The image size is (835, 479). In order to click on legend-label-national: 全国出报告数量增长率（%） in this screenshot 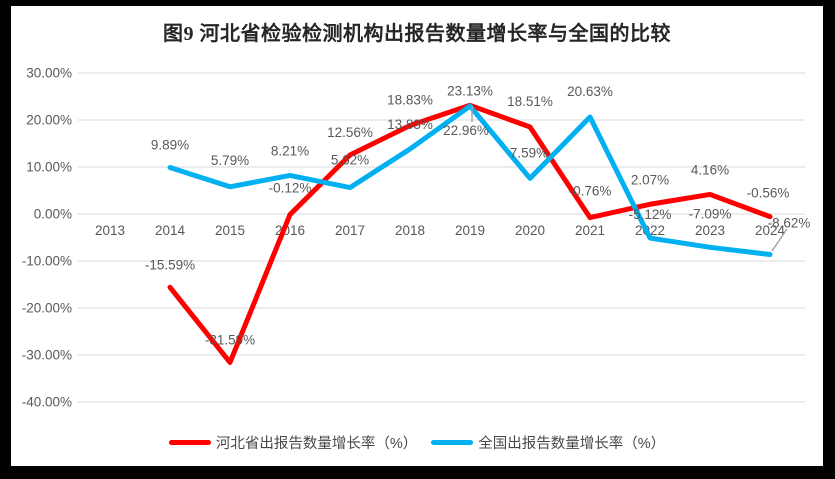, I will do `click(572, 444)`.